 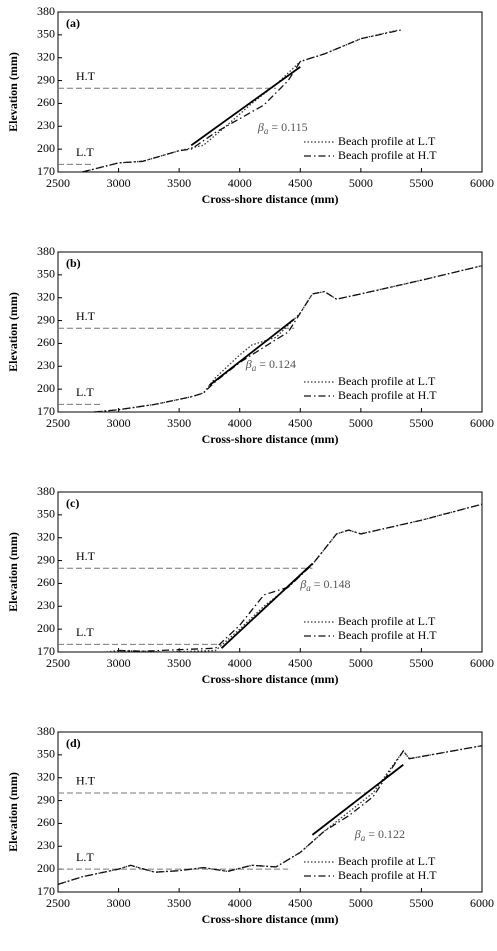 What do you see at coordinates (324, 585) in the screenshot?
I see `slope-annotation: βa = 0.148` at bounding box center [324, 585].